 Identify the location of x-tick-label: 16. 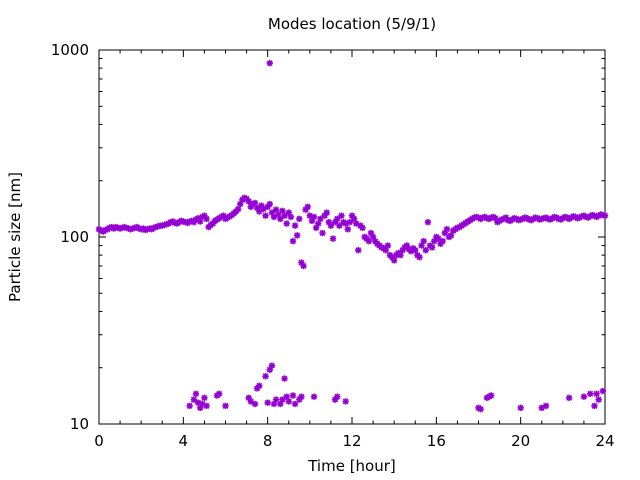
(436, 441).